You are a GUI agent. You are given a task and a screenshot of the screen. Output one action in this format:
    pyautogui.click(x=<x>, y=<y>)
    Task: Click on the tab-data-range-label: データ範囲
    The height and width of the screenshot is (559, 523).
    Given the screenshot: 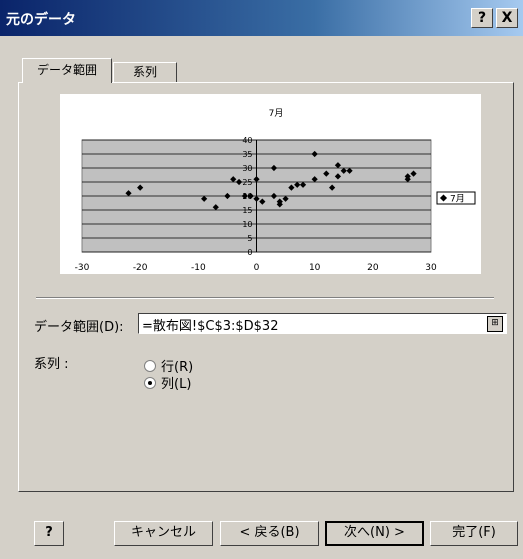 What is the action you would take?
    pyautogui.click(x=66, y=70)
    